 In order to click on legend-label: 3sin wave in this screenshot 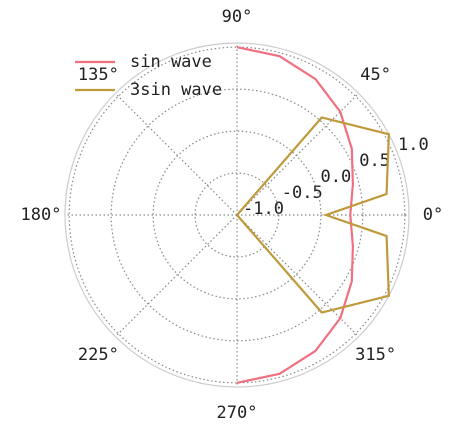, I will do `click(176, 90)`.